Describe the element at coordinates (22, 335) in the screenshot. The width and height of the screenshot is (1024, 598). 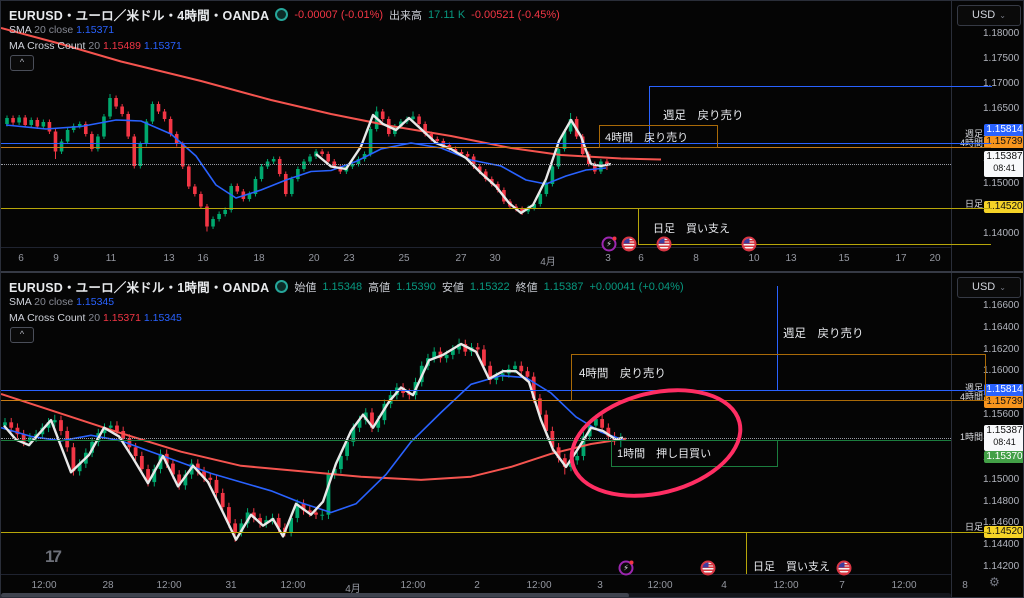
I see `collapse-indicators-button-1h: ^` at that location.